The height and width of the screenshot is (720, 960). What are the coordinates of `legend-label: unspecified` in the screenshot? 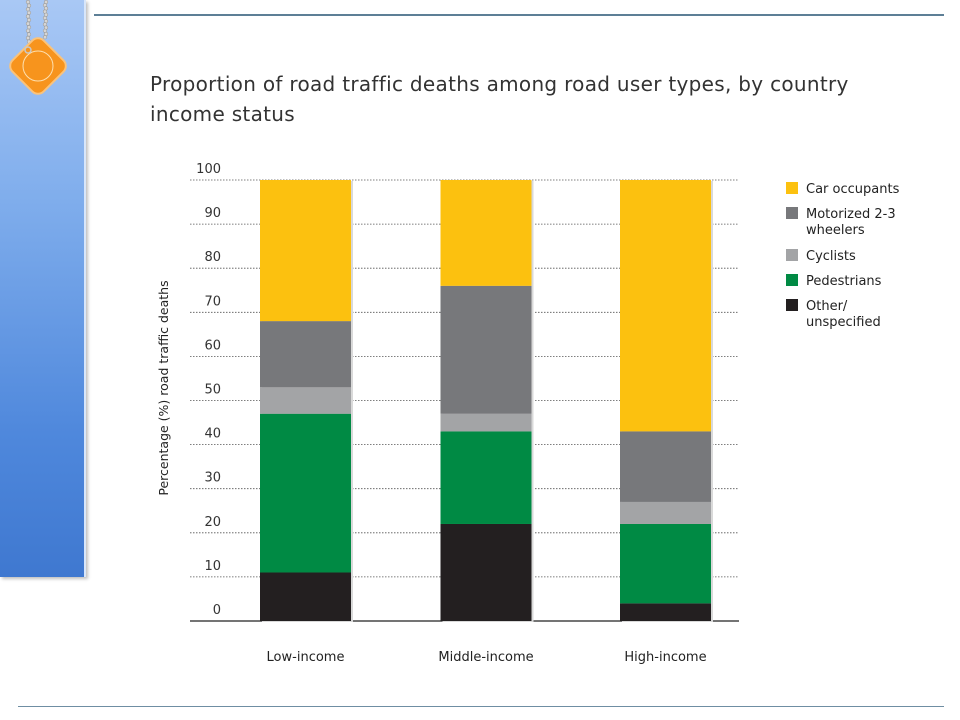 It's located at (843, 322).